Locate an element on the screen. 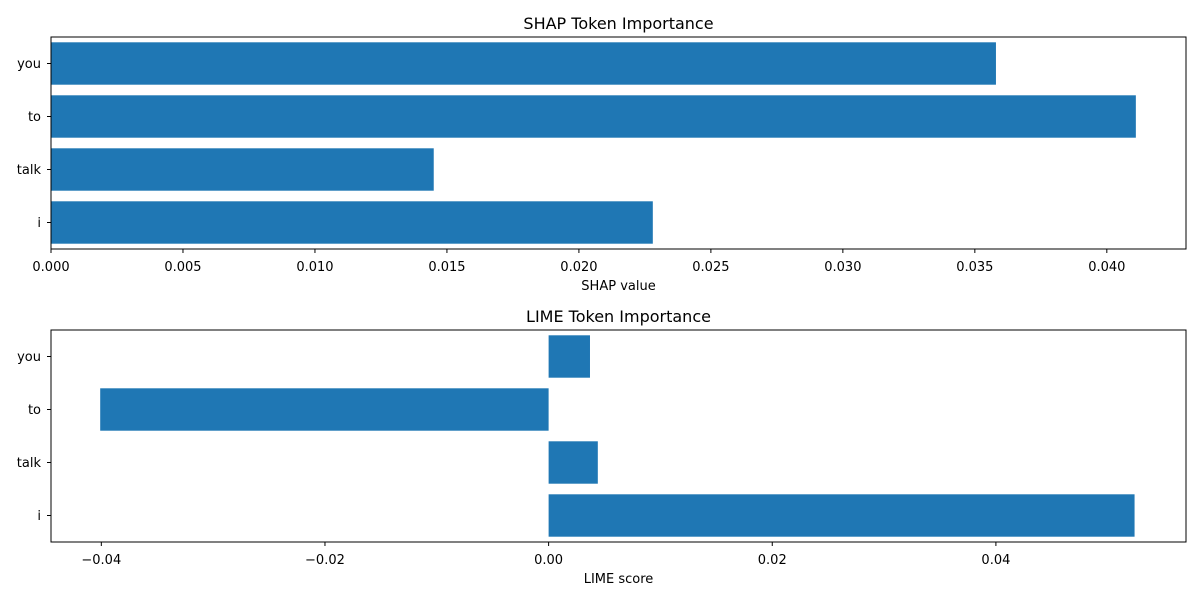 The image size is (1200, 605). x-tick-label: 0.030 is located at coordinates (842, 267).